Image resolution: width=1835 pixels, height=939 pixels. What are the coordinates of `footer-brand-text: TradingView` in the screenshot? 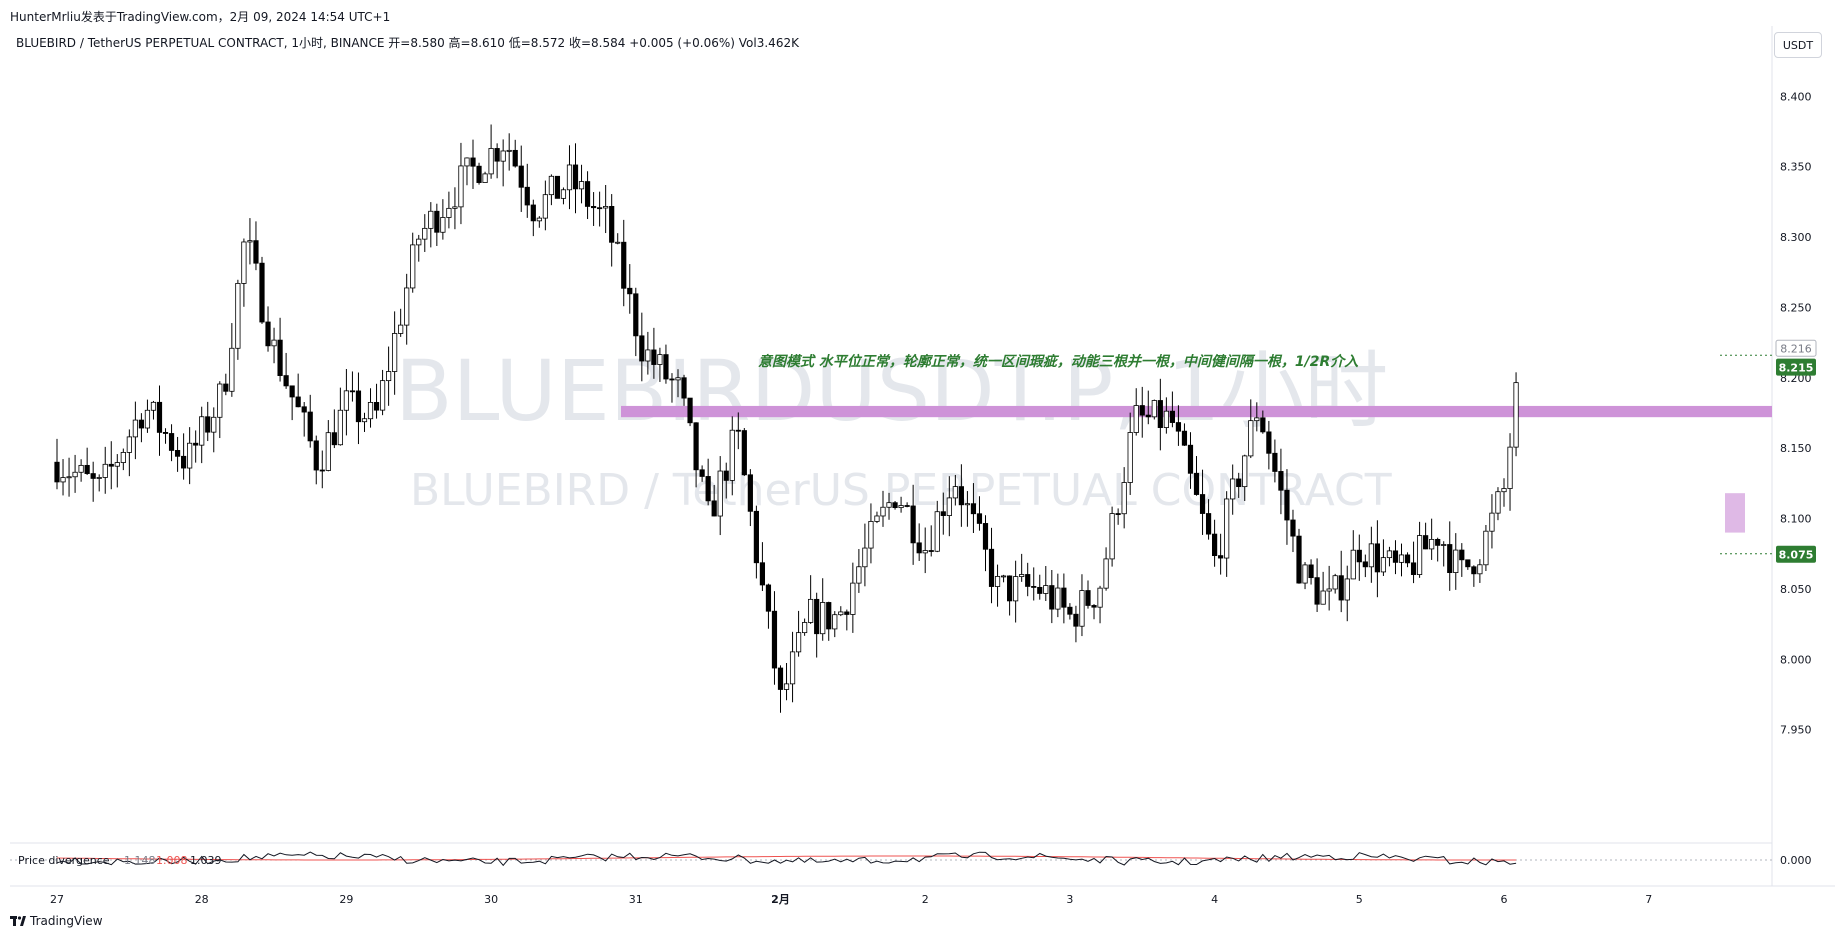 It's located at (66, 921).